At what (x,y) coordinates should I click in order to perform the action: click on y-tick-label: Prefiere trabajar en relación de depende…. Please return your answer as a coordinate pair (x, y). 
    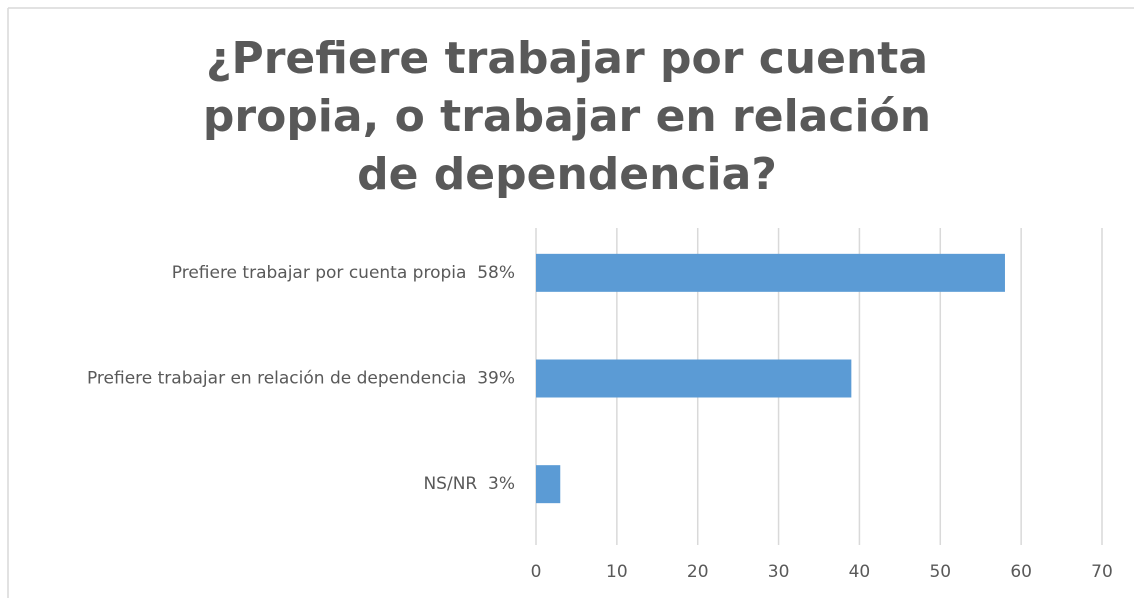
    Looking at the image, I should click on (301, 379).